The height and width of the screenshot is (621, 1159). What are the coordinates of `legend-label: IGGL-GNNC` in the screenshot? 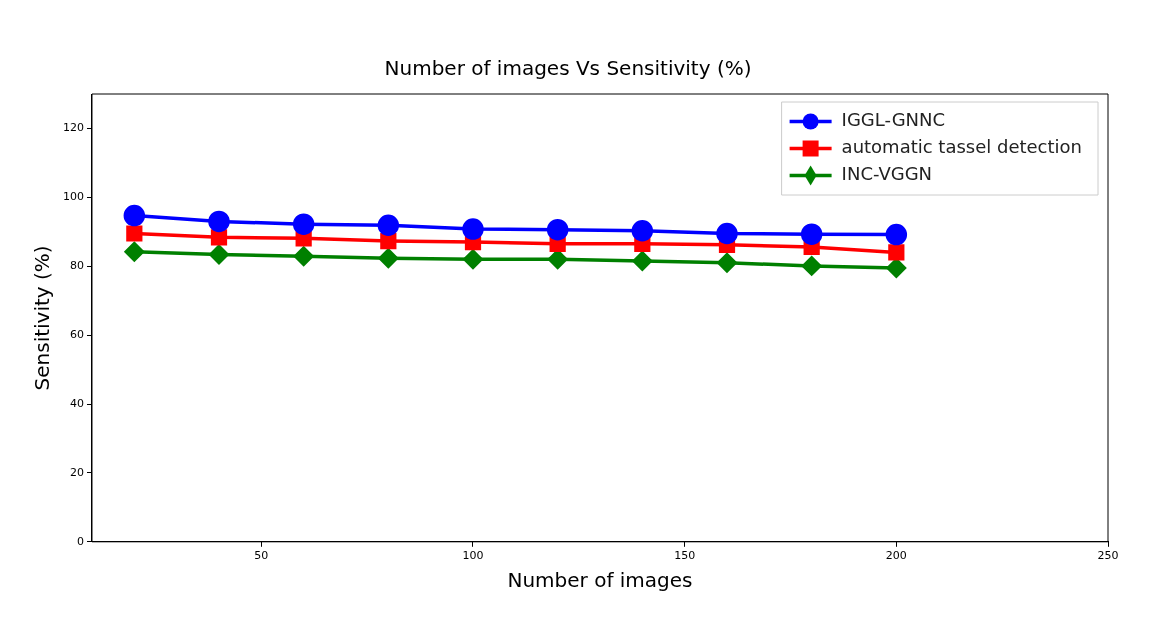 It's located at (893, 120).